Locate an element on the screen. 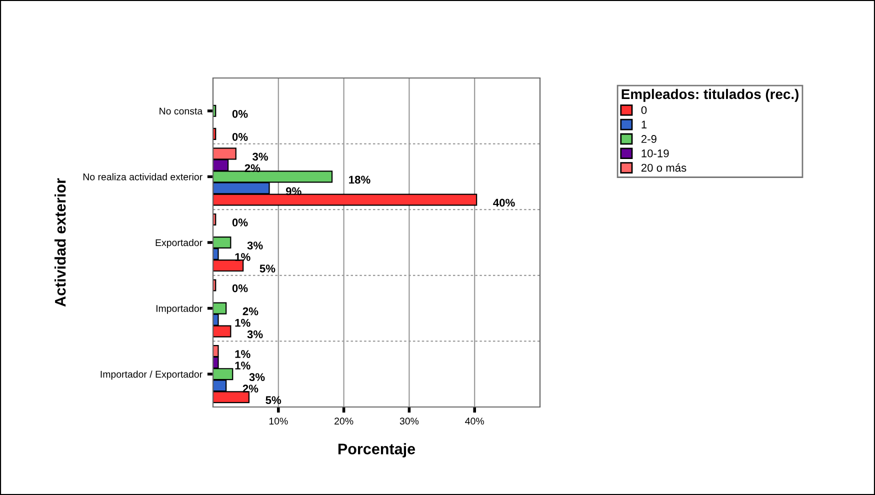  legend-label: 1 is located at coordinates (644, 124).